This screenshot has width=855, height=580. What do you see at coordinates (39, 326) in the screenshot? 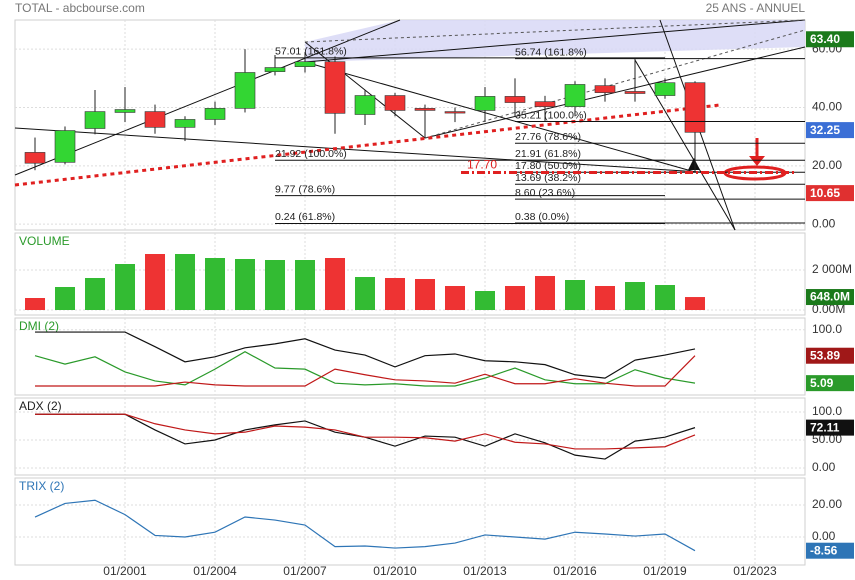
I see `panel-title: DMI (2)` at bounding box center [39, 326].